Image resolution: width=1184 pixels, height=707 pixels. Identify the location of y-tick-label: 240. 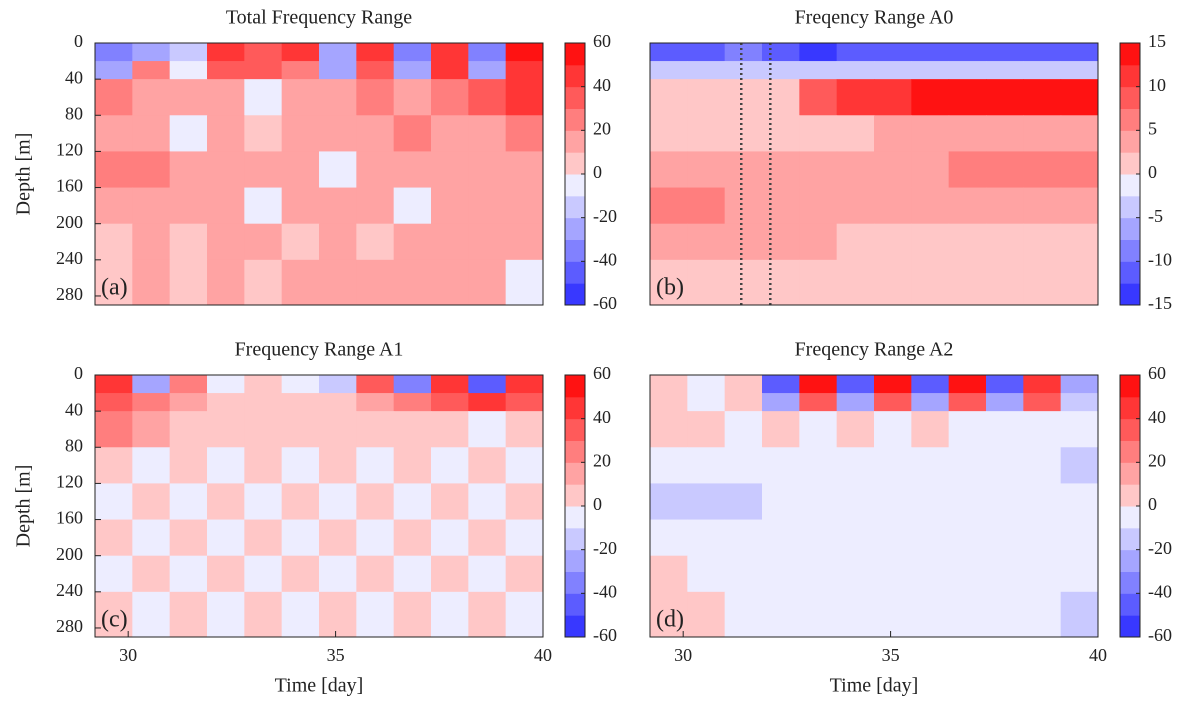
(69, 258).